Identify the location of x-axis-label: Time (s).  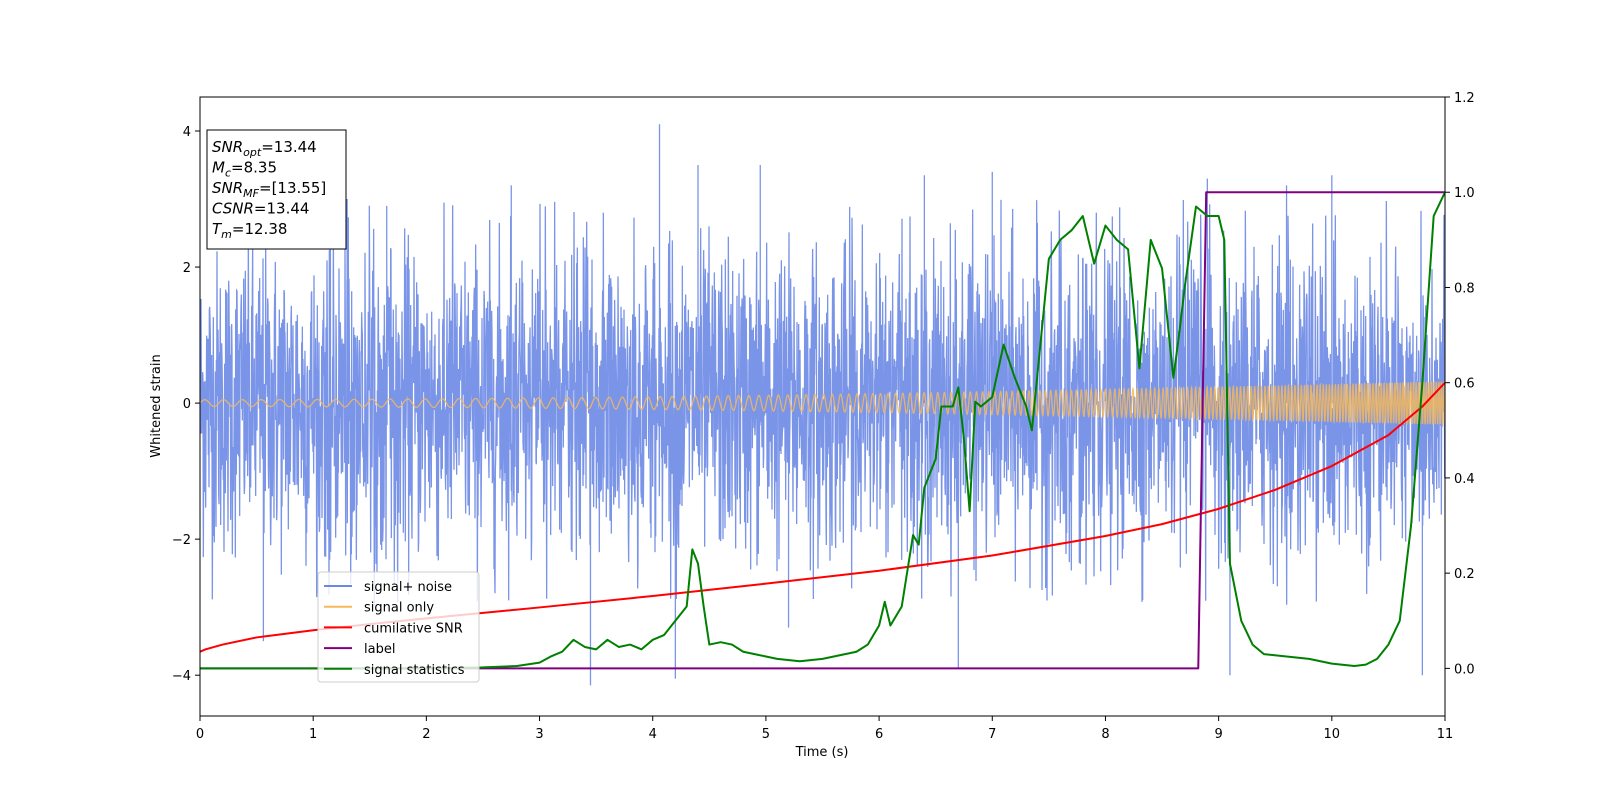
(822, 752).